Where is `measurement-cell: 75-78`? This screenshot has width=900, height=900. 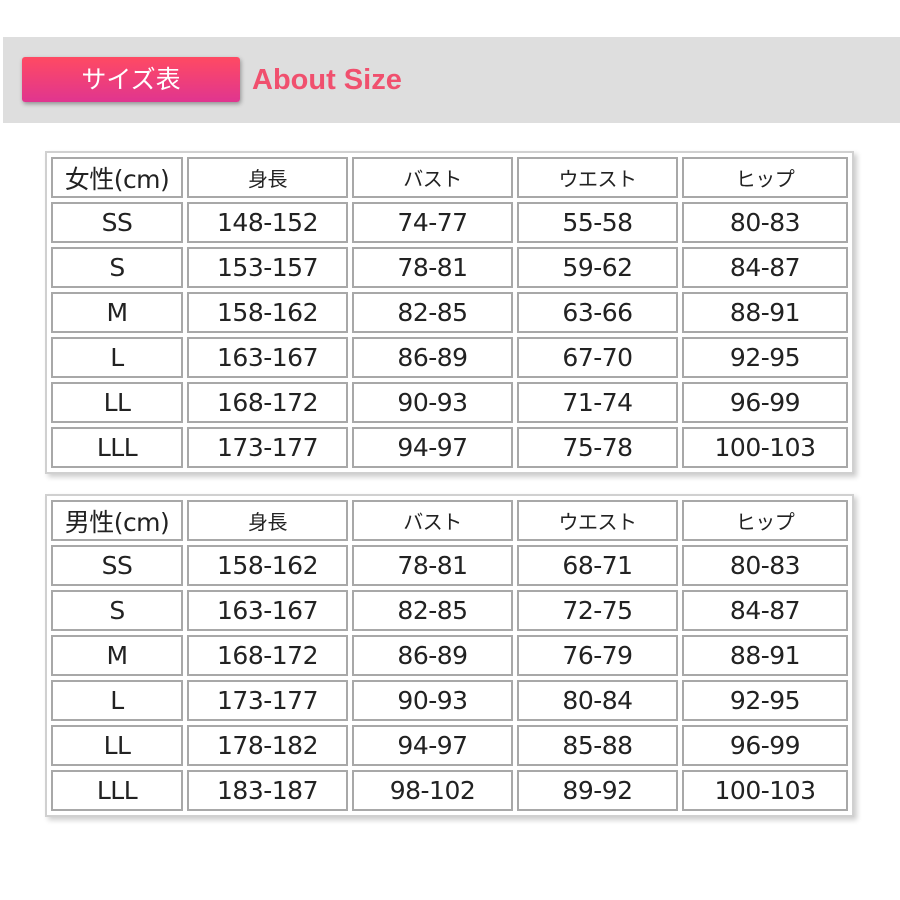
measurement-cell: 75-78 is located at coordinates (597, 447).